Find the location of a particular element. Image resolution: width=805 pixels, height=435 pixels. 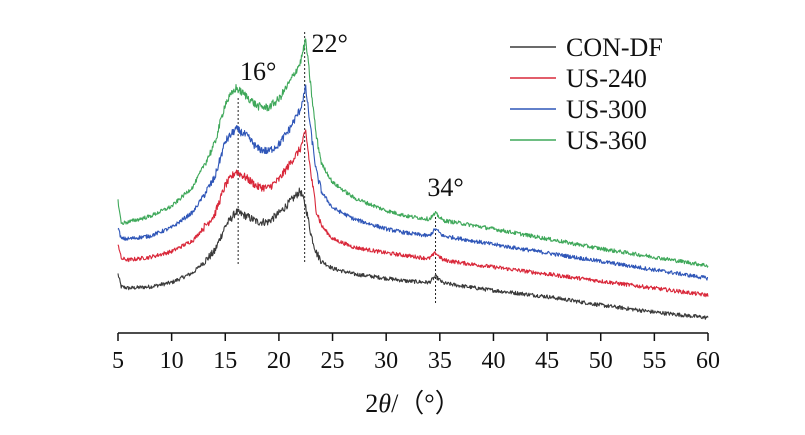

peak-labels: 16° 22° 34° is located at coordinates (352, 115).